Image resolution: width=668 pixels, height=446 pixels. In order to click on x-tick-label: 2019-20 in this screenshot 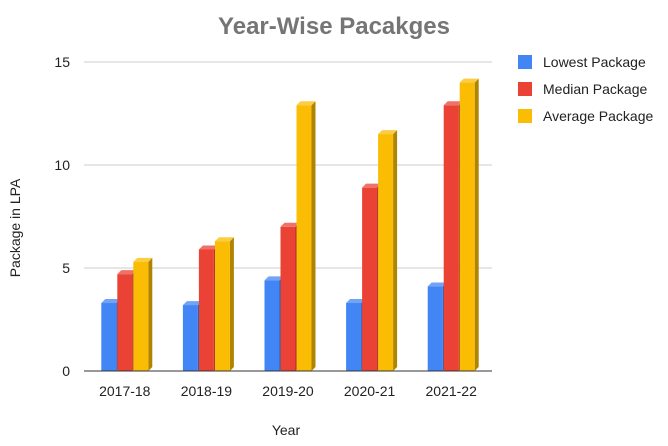, I will do `click(288, 391)`.